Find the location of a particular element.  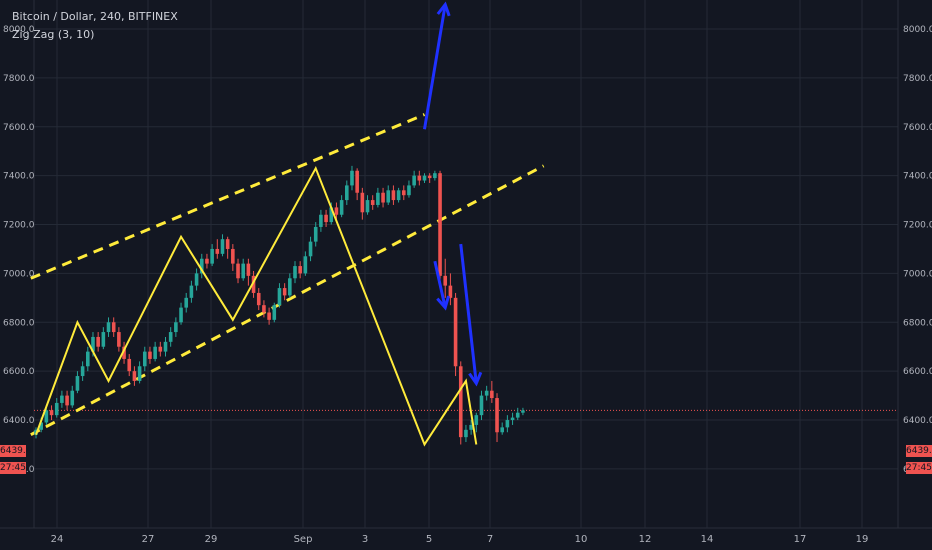

y-tick-label-left: 7600.0 is located at coordinates (19, 128).